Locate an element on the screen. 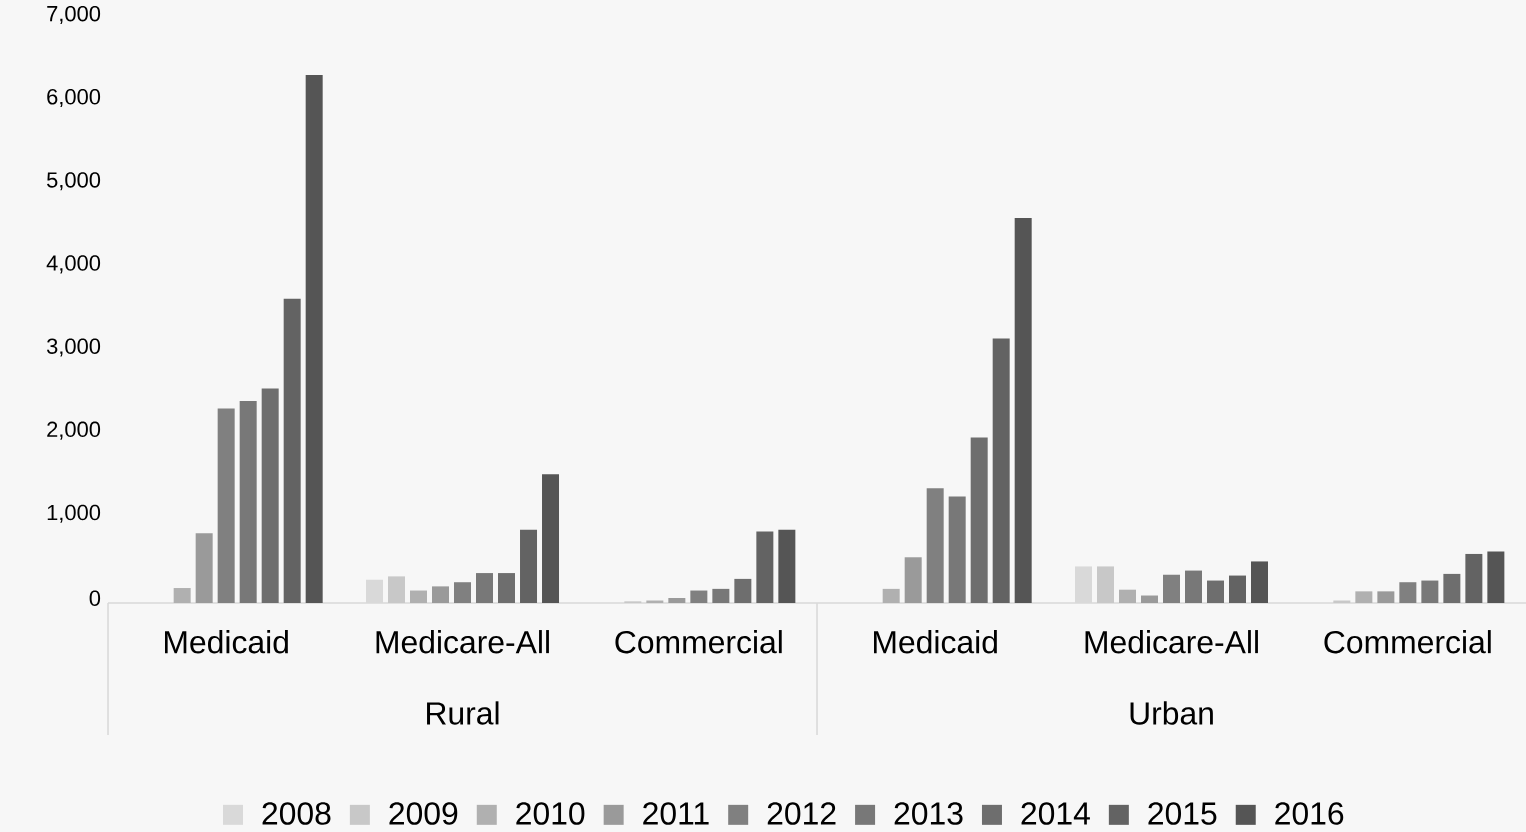  legend-label: 2013 is located at coordinates (928, 813).